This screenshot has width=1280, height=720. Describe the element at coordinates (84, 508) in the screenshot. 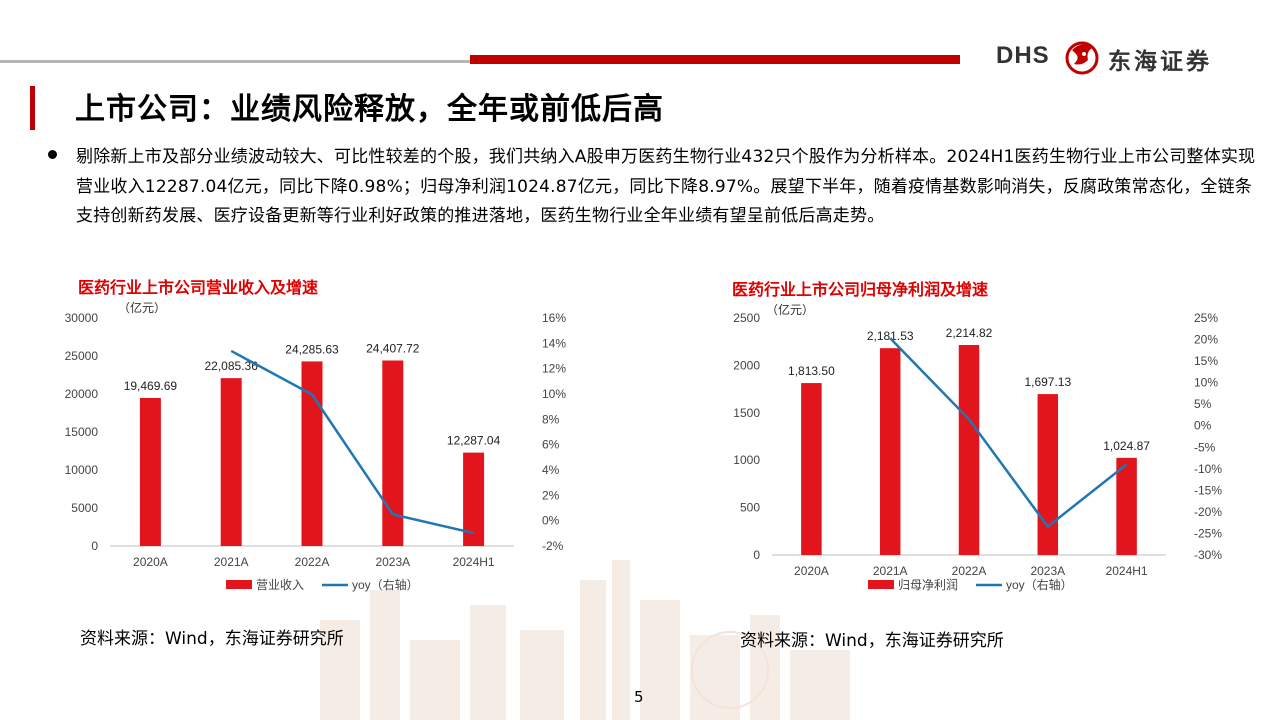

I see `y-tick-left: 5000` at that location.